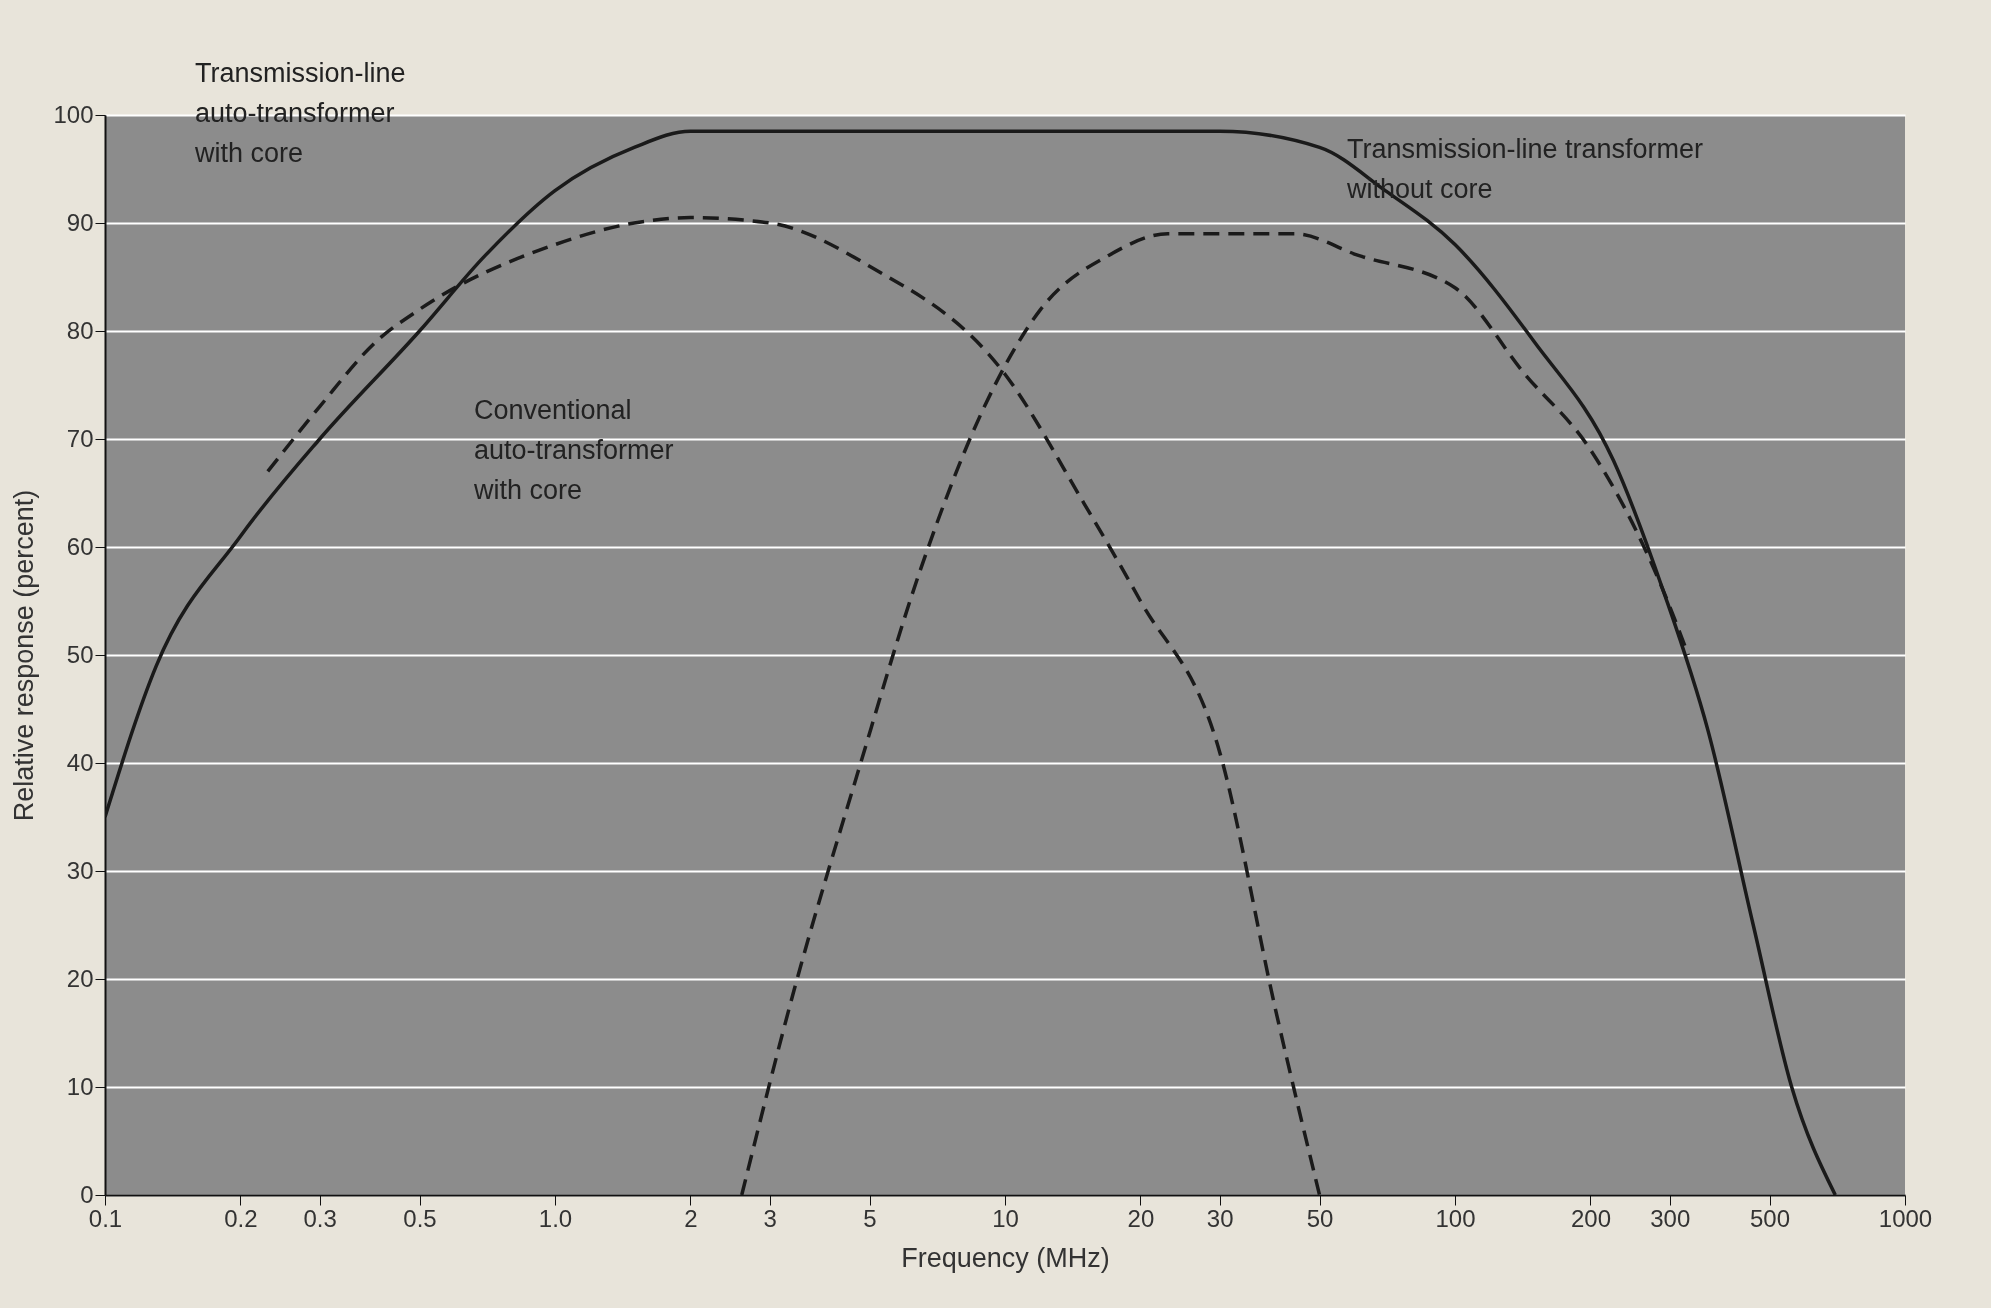 The width and height of the screenshot is (1991, 1308). I want to click on x-axis-title: Frequency (MHz), so click(1005, 1257).